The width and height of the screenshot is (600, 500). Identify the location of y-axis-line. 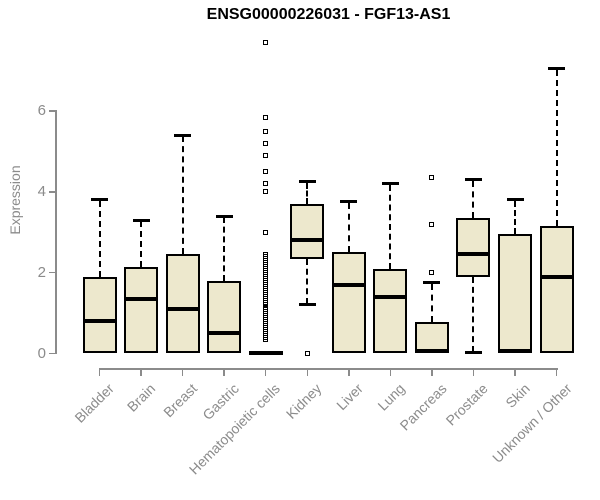
(56, 232).